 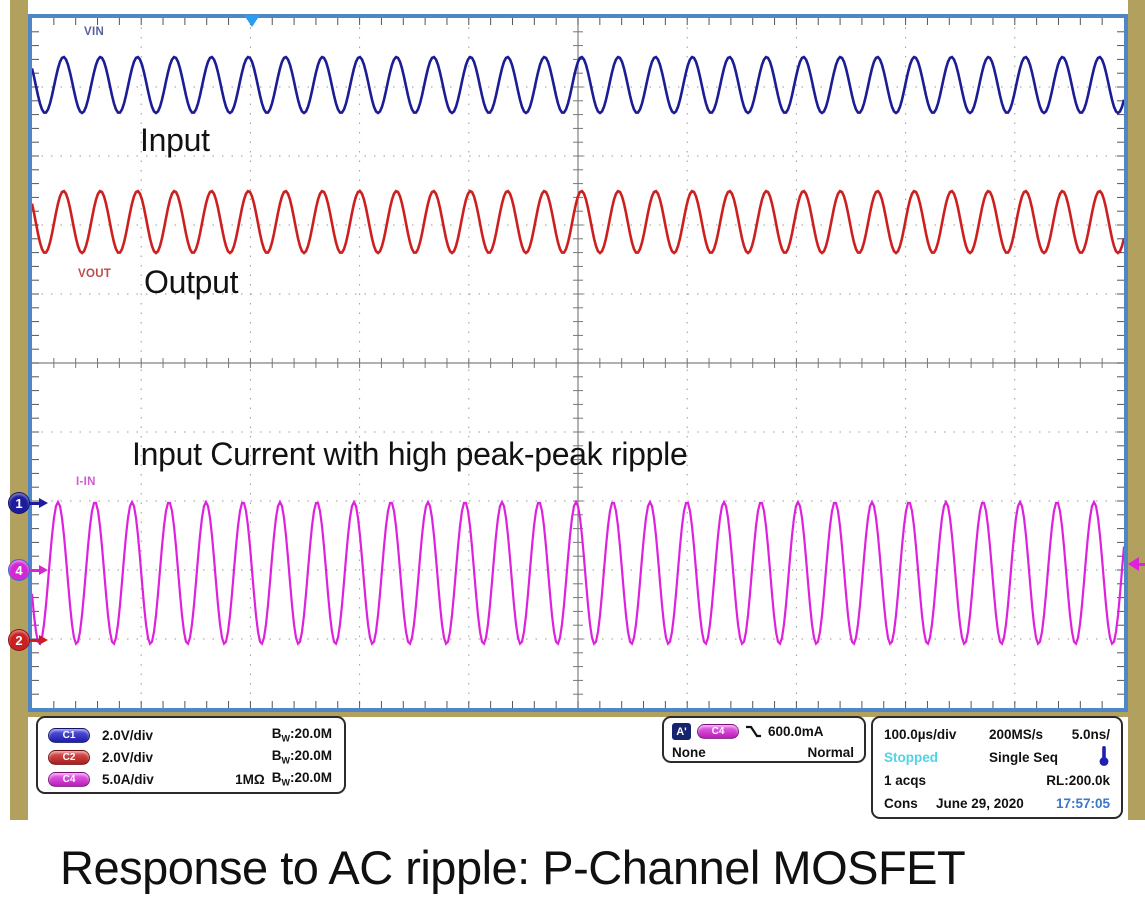 I want to click on channel-4-position-marker: 4, so click(x=28, y=570).